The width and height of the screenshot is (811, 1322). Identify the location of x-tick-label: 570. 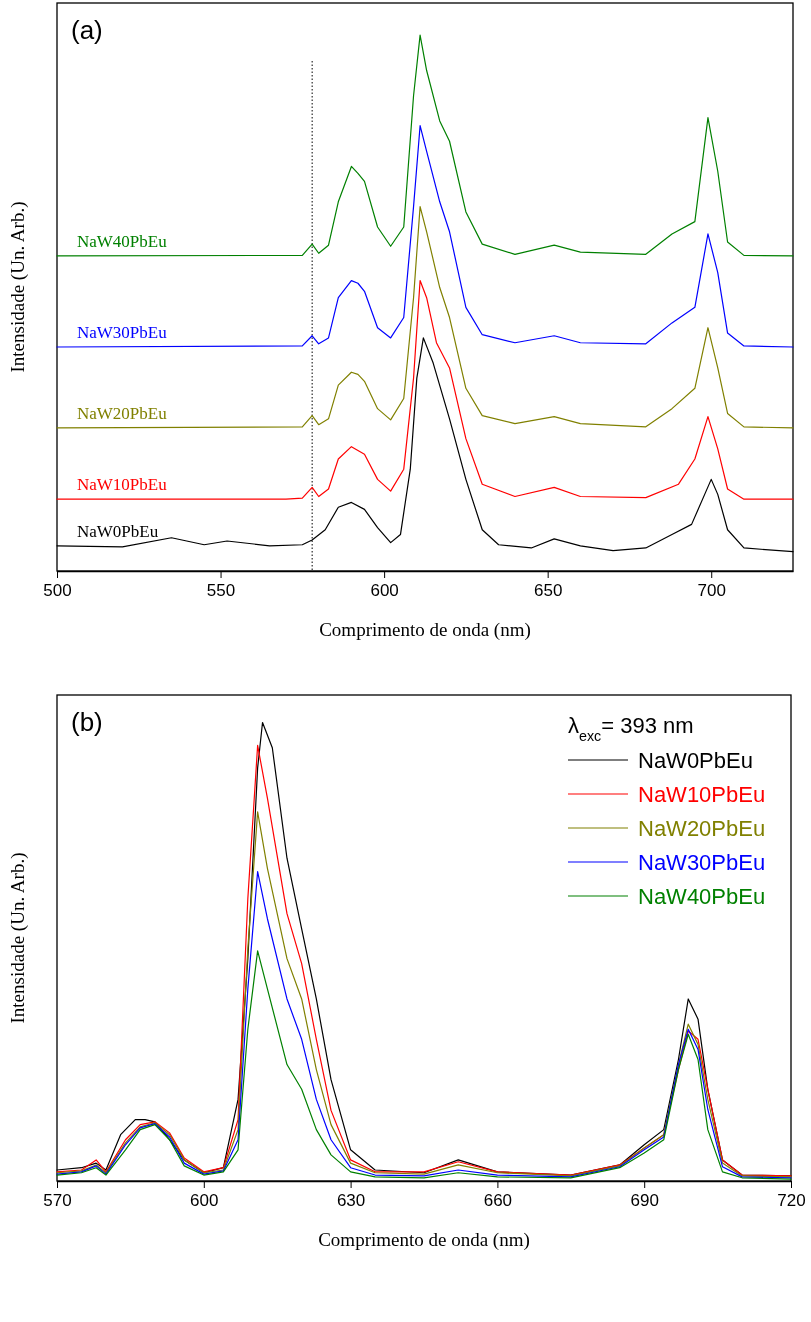
(57, 1201).